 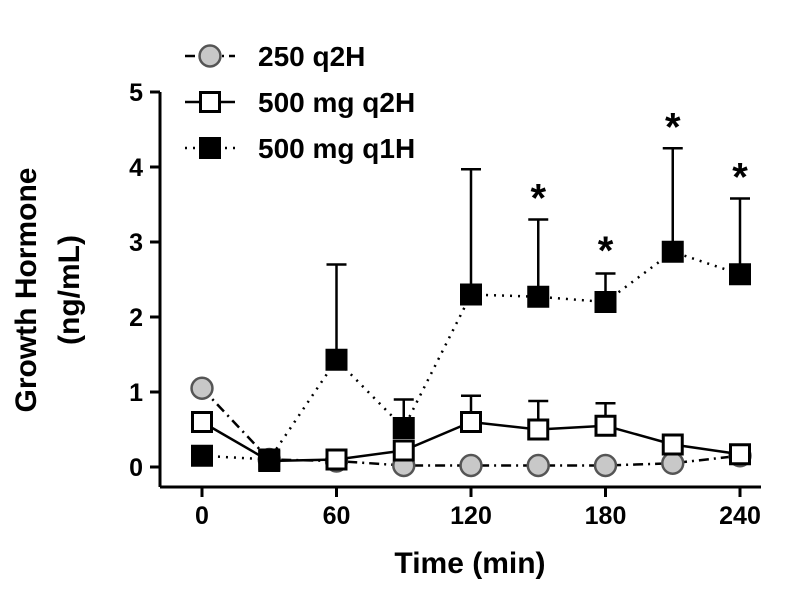 I want to click on legend-item-3: 500 mg q1H, so click(x=300, y=148).